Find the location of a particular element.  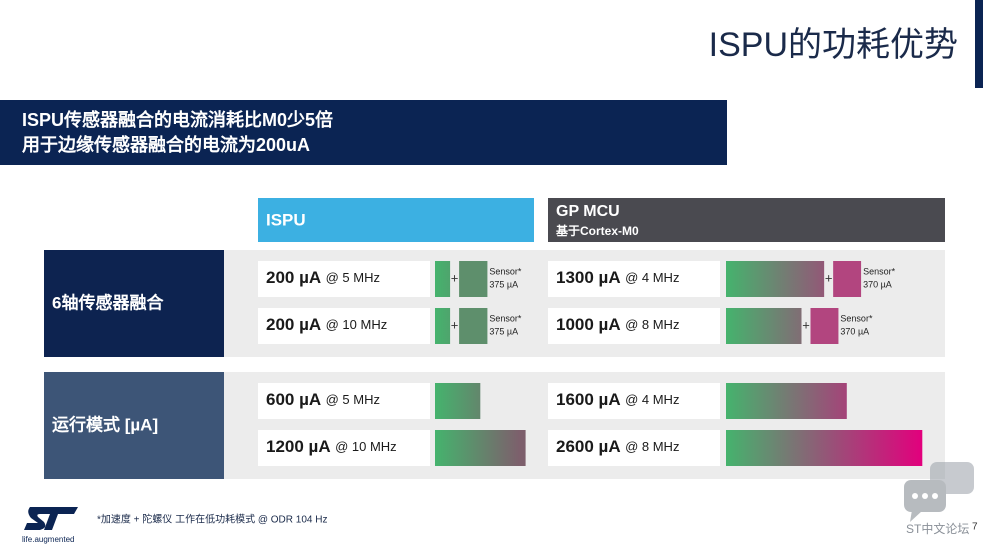

value-text: 1200 µA @ 10 MHz is located at coordinates (331, 446).